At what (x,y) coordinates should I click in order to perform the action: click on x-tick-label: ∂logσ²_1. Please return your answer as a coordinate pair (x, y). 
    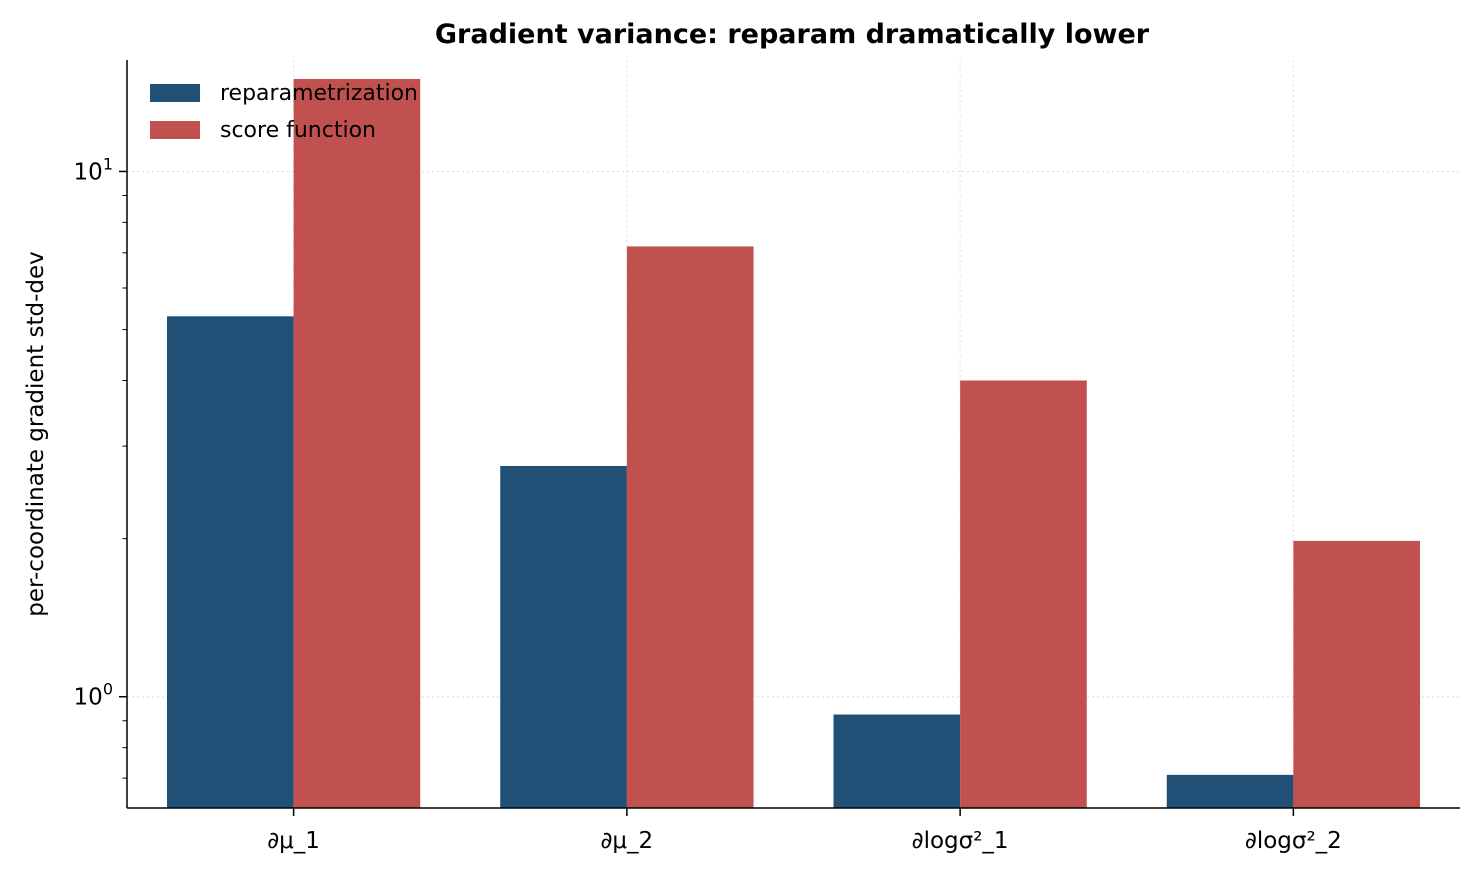
    Looking at the image, I should click on (960, 841).